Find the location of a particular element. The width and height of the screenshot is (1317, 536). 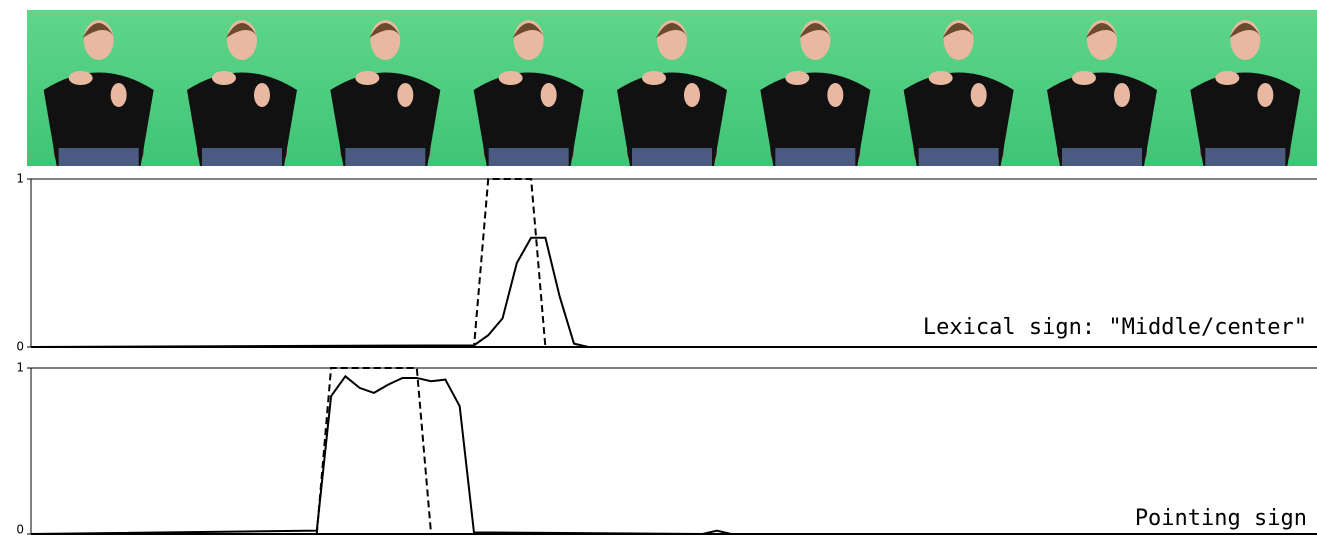

annotation: Lexical sign: "Middle/center" is located at coordinates (1115, 327).